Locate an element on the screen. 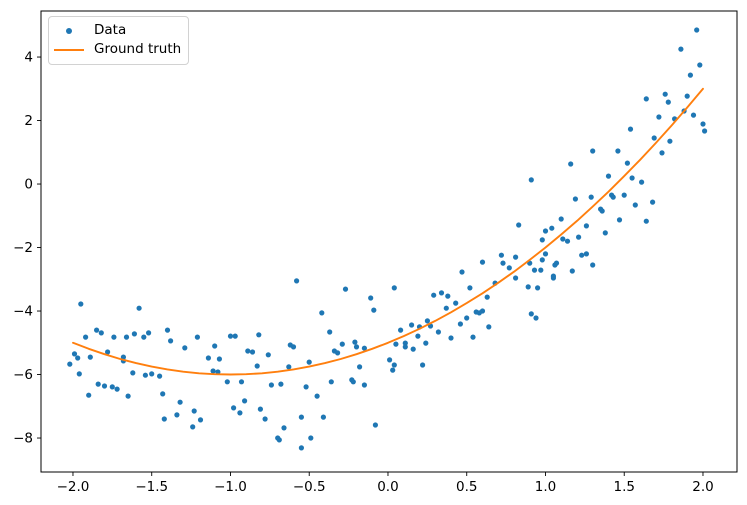 The height and width of the screenshot is (505, 747). y-tick-label: 0 is located at coordinates (28, 185).